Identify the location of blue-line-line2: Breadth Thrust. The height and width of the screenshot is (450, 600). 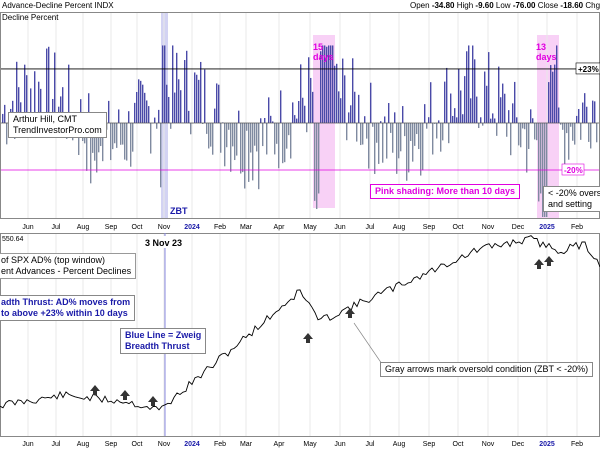
(157, 346).